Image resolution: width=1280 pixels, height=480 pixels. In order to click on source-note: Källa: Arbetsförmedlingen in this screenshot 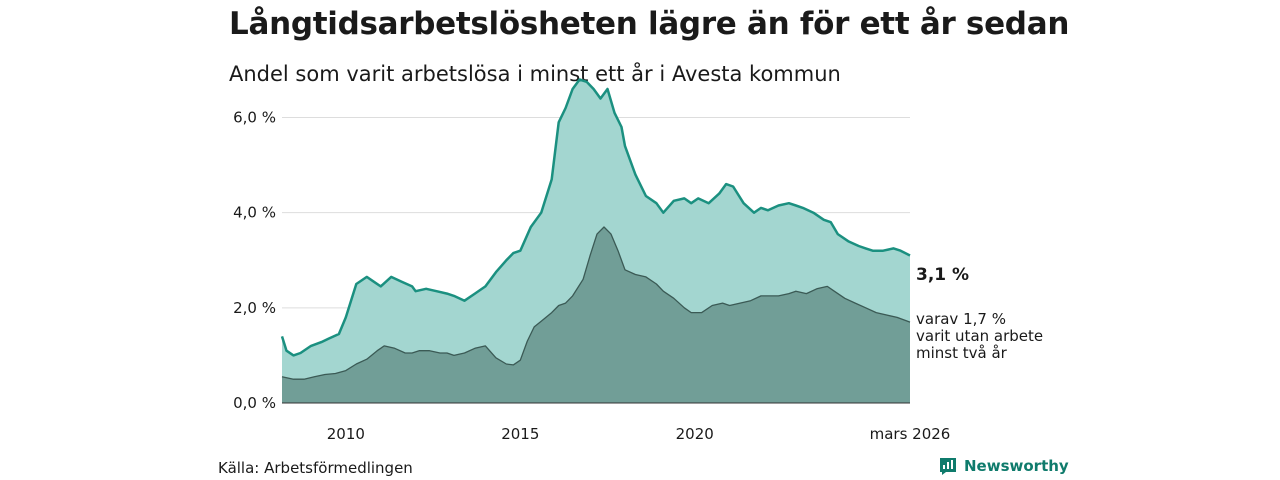, I will do `click(315, 468)`.